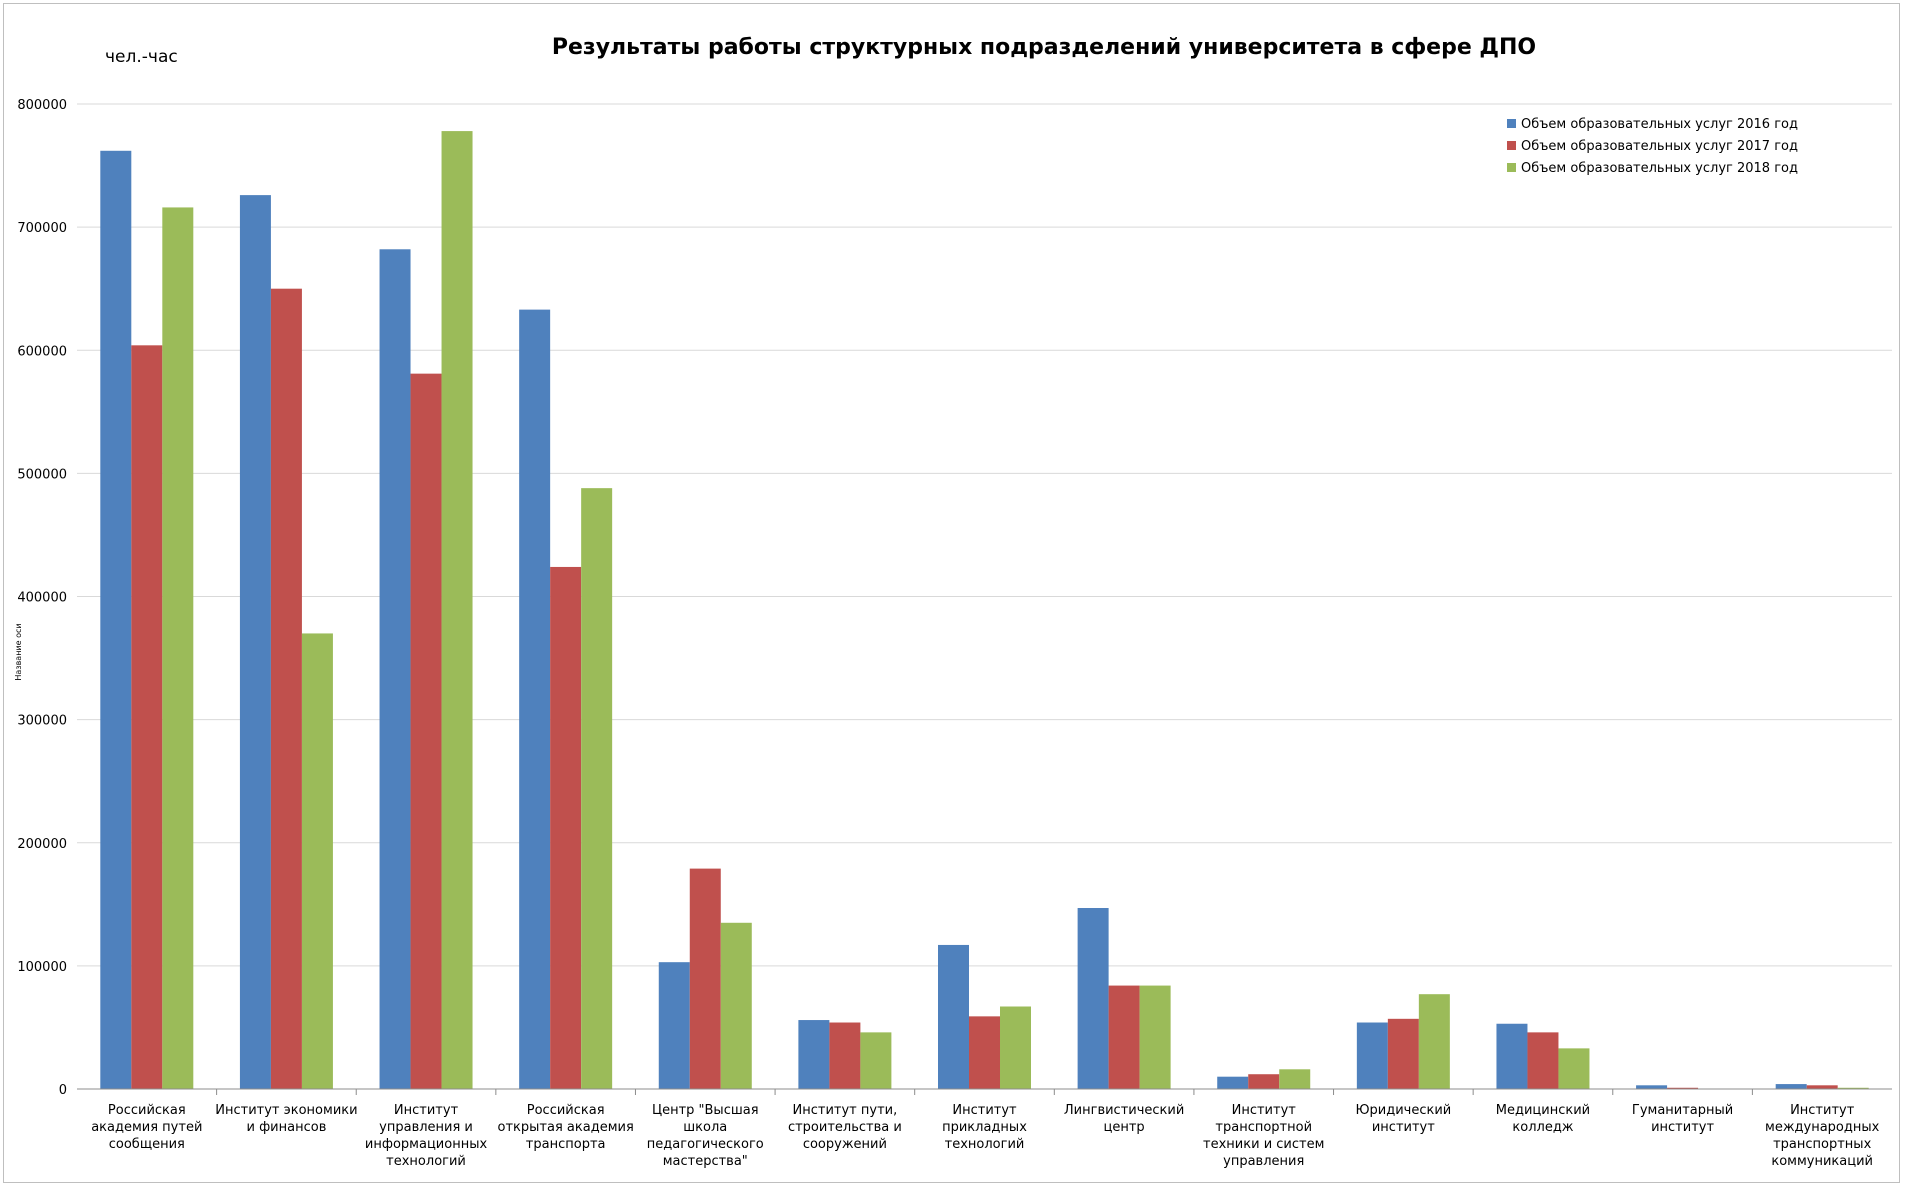 The width and height of the screenshot is (1905, 1187). Describe the element at coordinates (566, 1144) in the screenshot. I see `x-tick-label: транспорта` at that location.